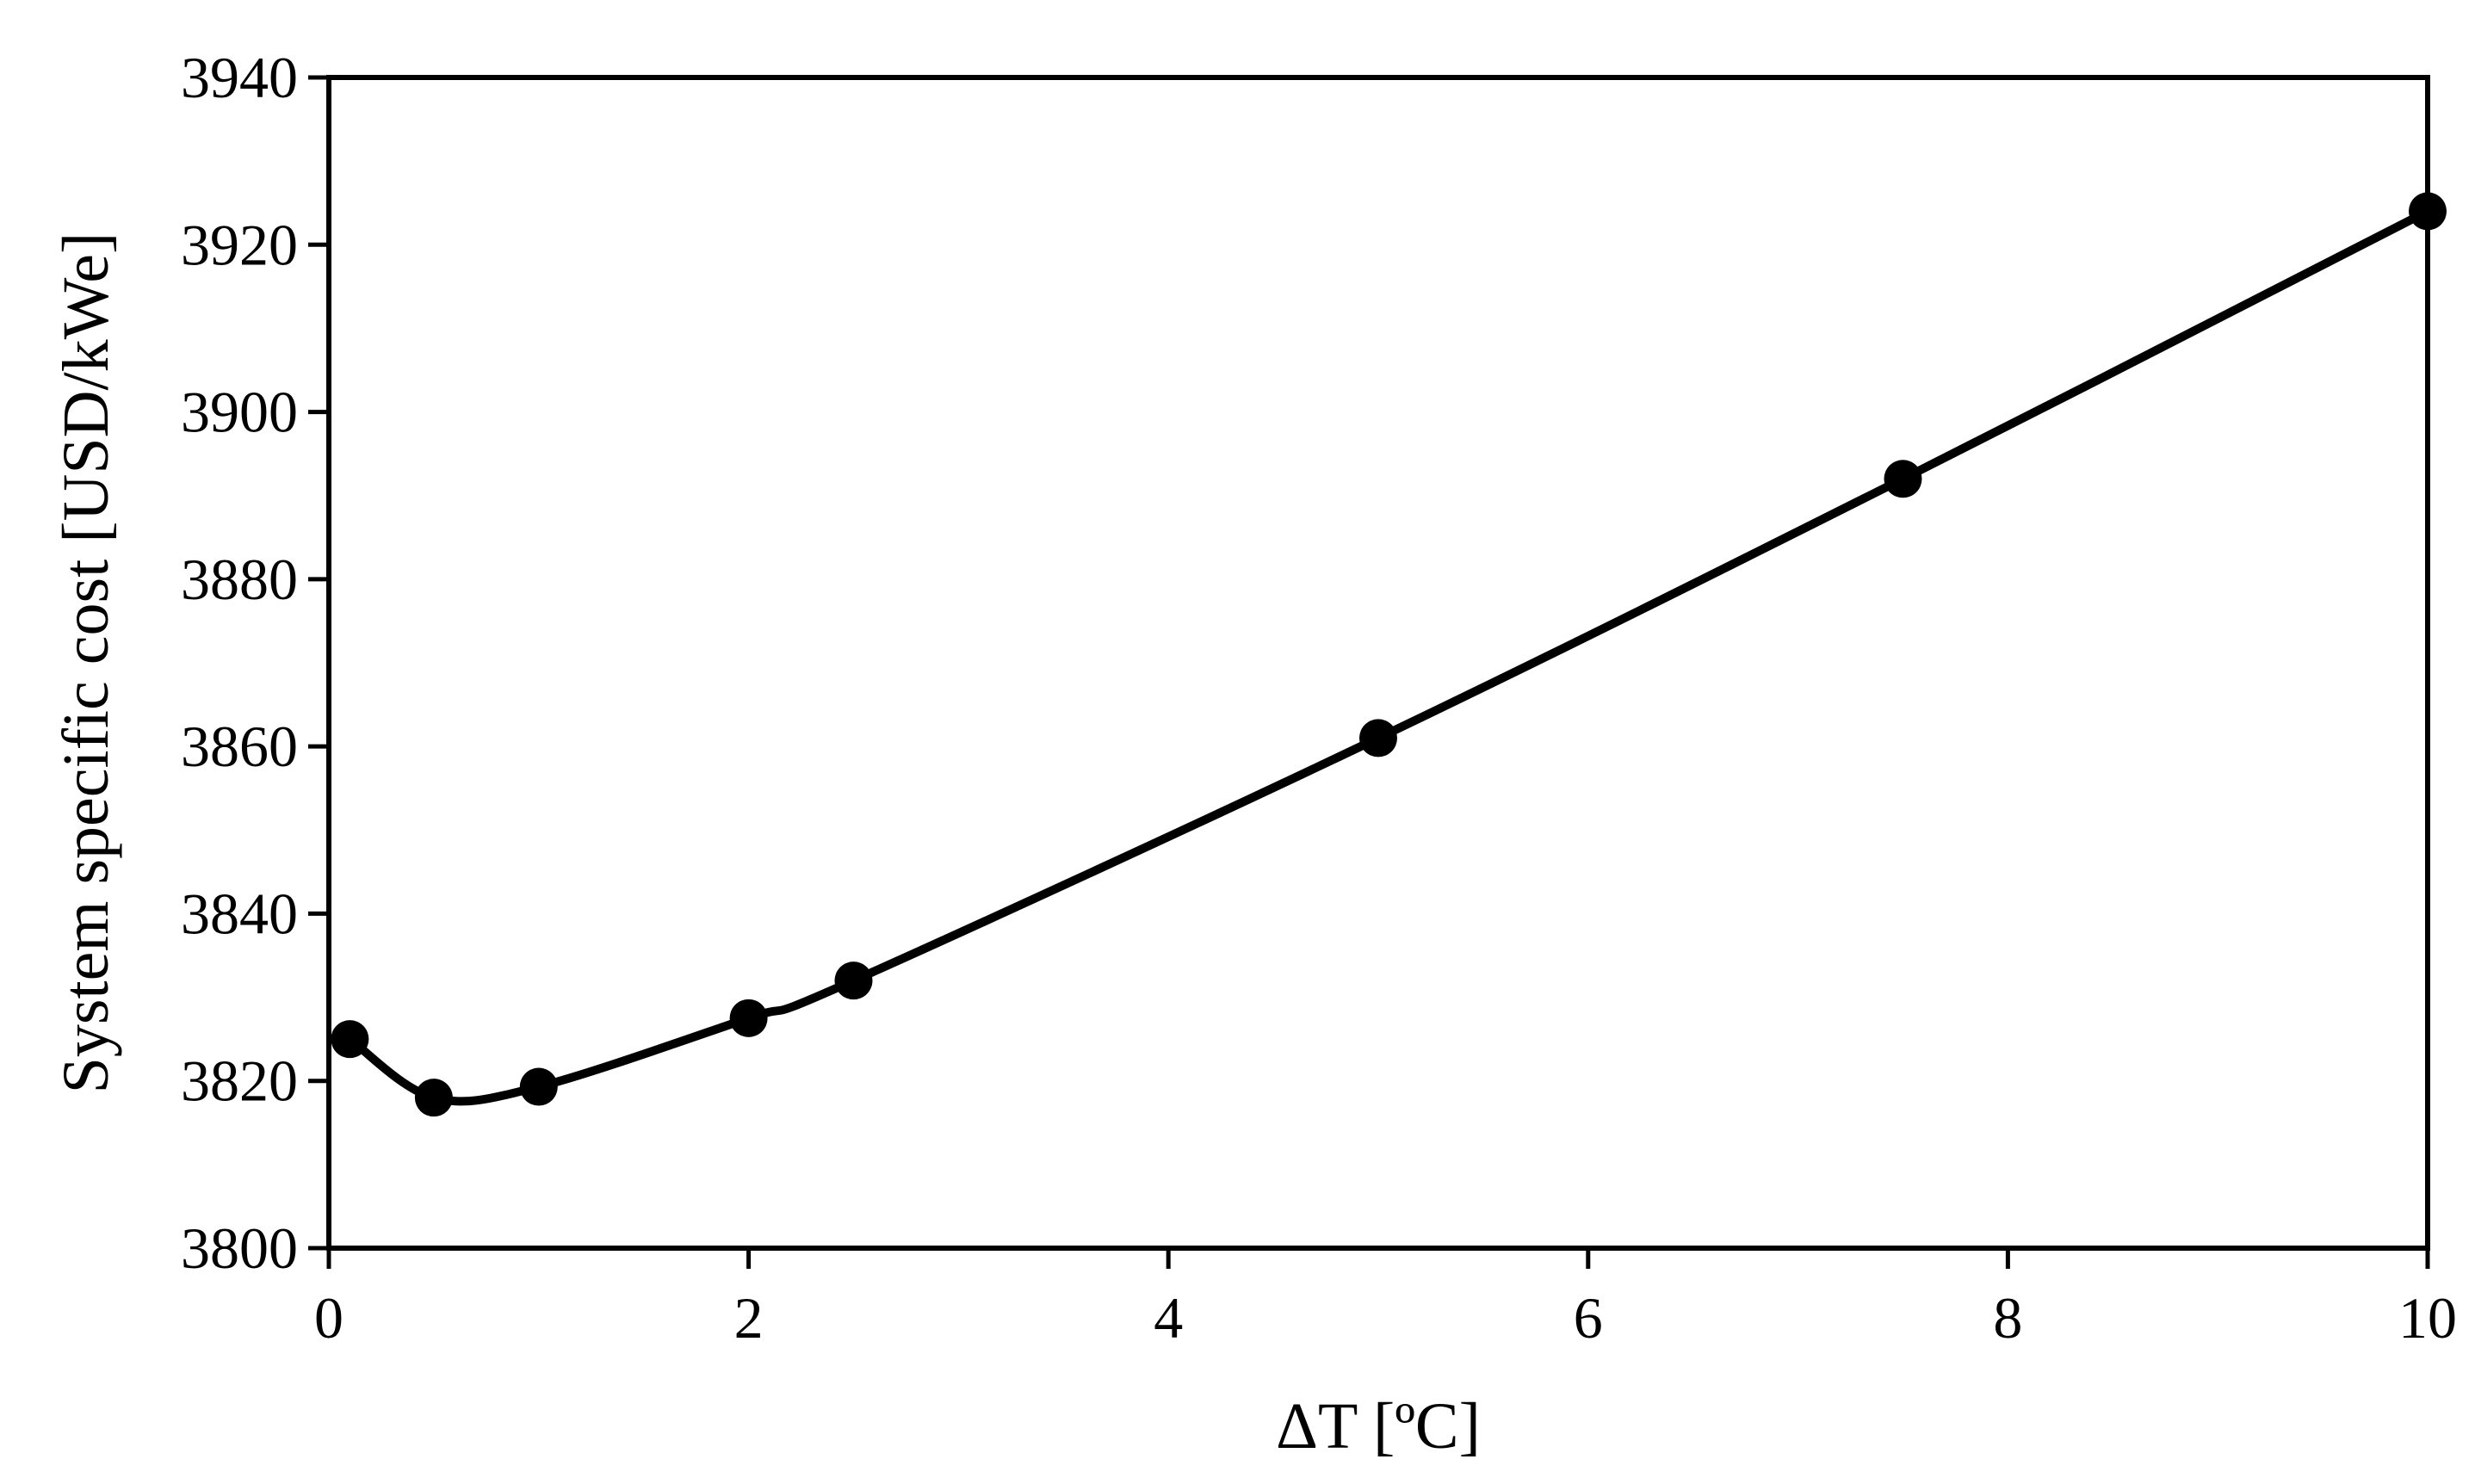 The width and height of the screenshot is (2475, 1484). Describe the element at coordinates (239, 1248) in the screenshot. I see `y-tick-label: 3800` at that location.